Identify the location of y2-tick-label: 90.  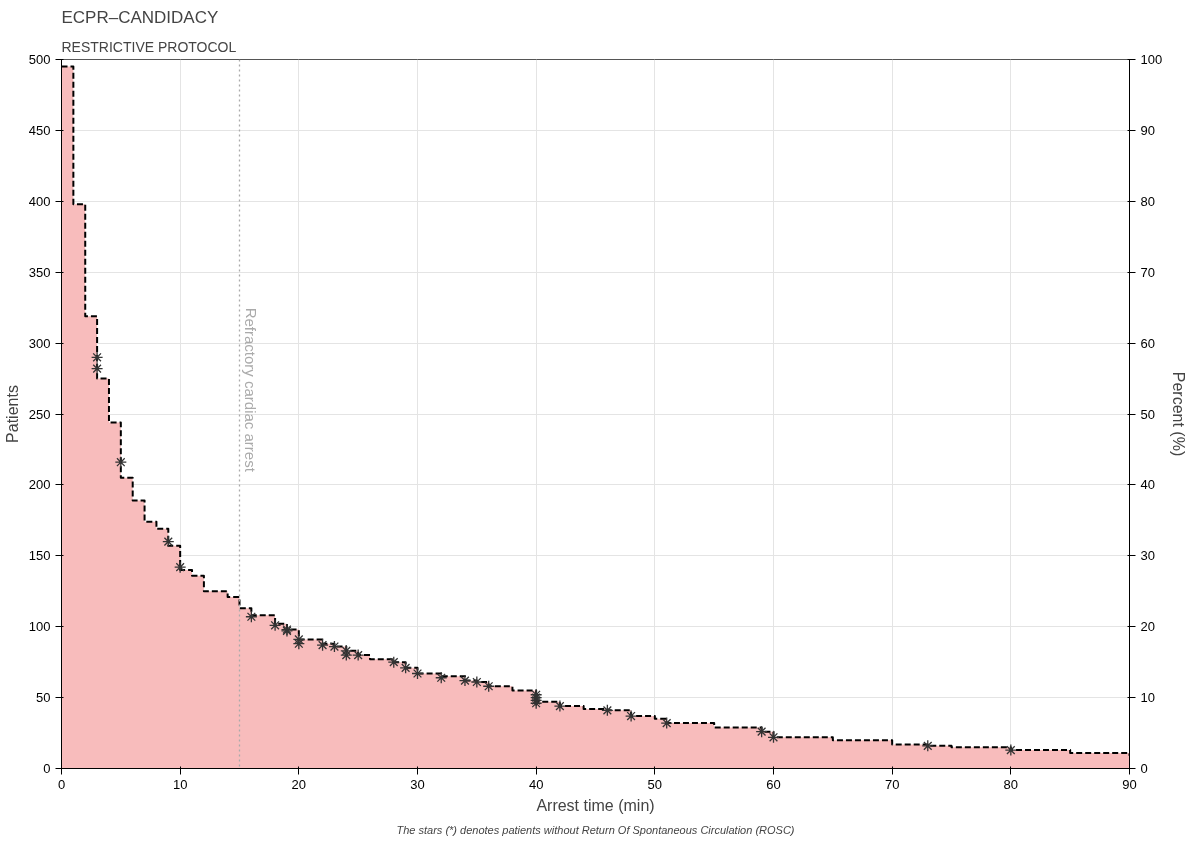
(1147, 130).